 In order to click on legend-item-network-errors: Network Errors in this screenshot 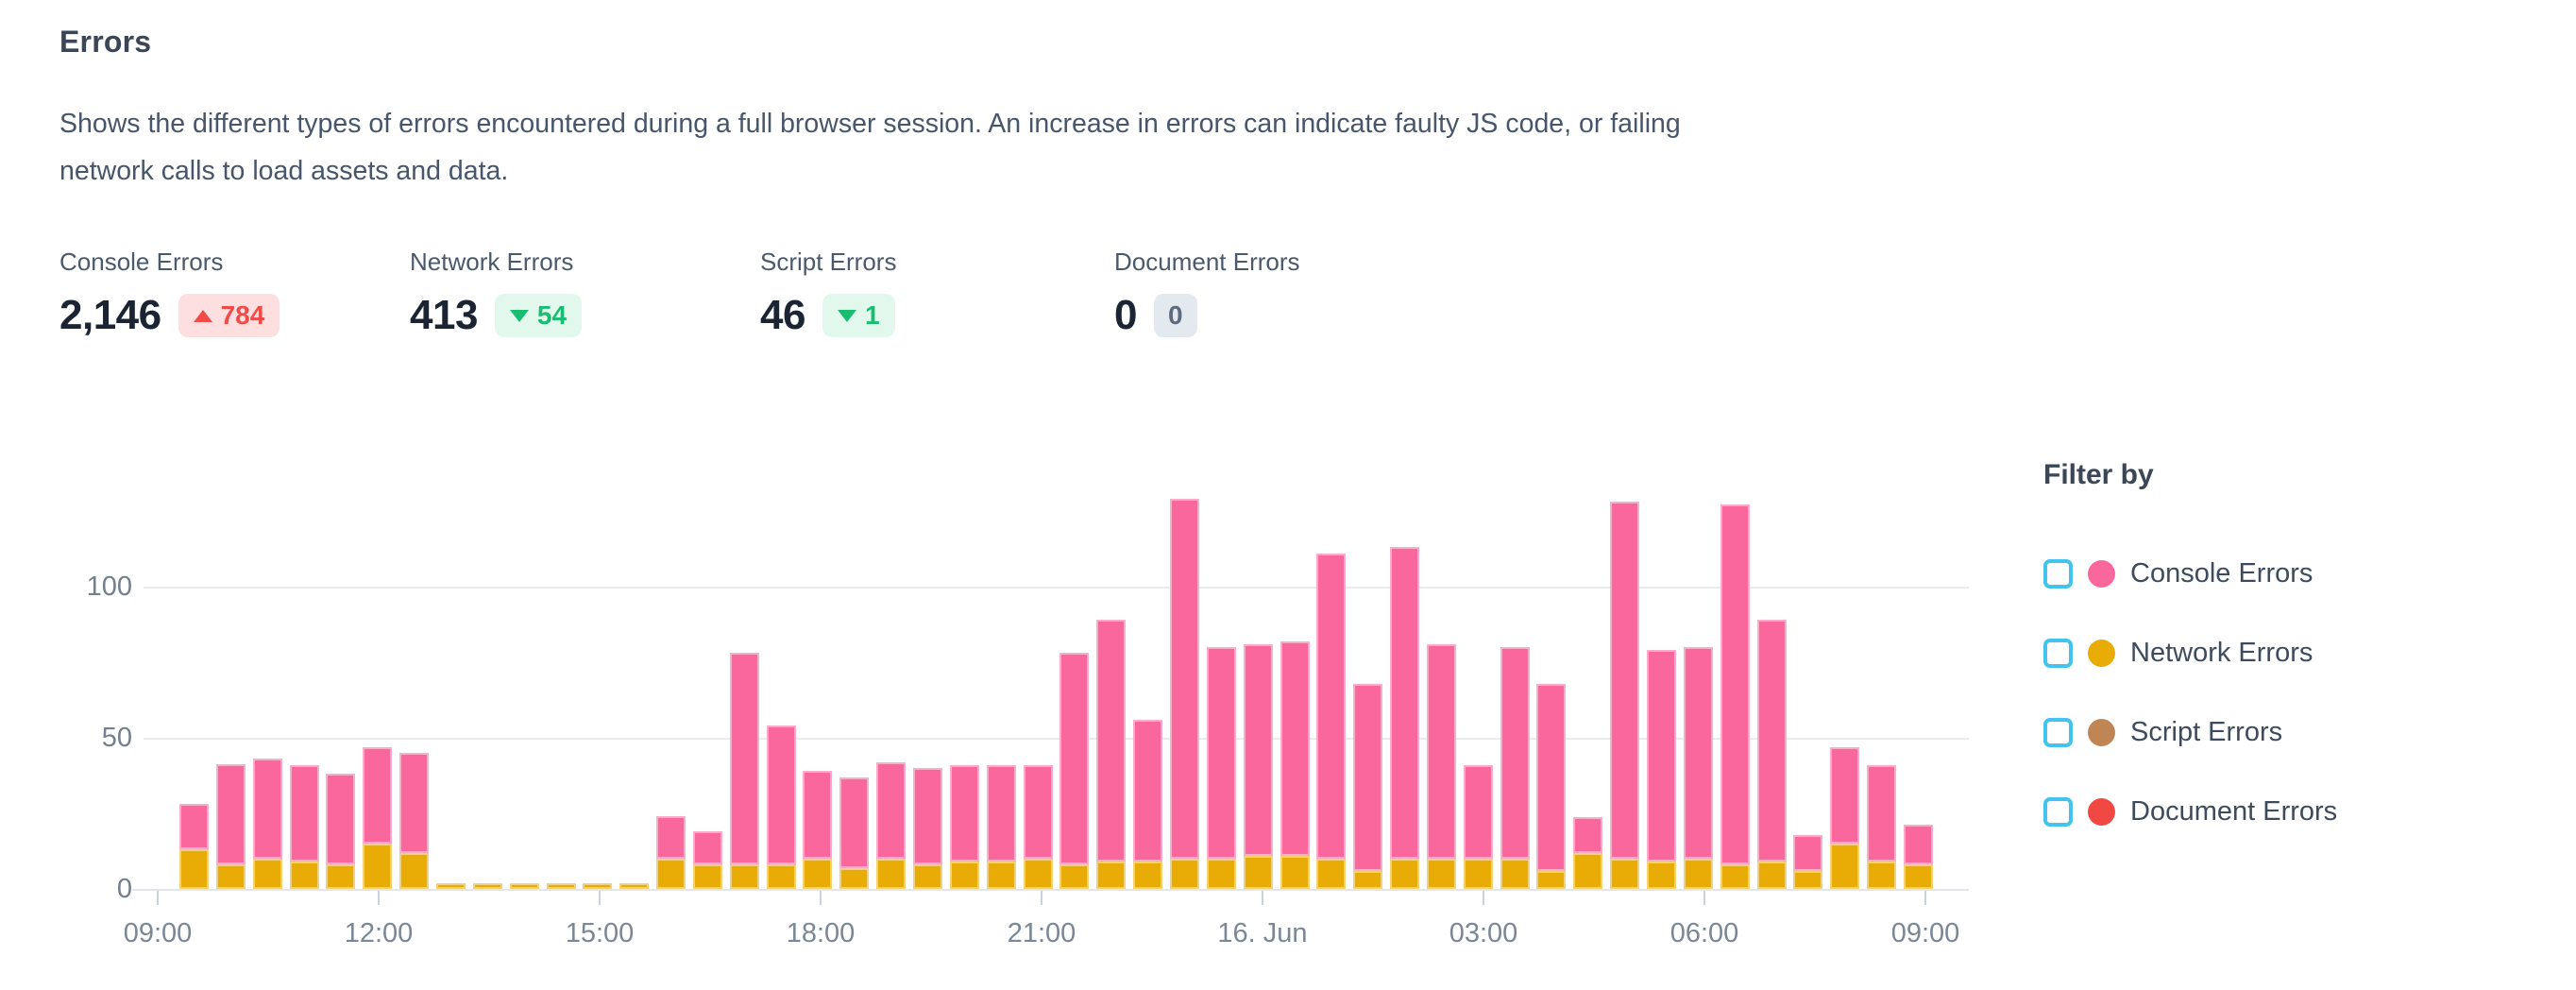, I will do `click(2178, 653)`.